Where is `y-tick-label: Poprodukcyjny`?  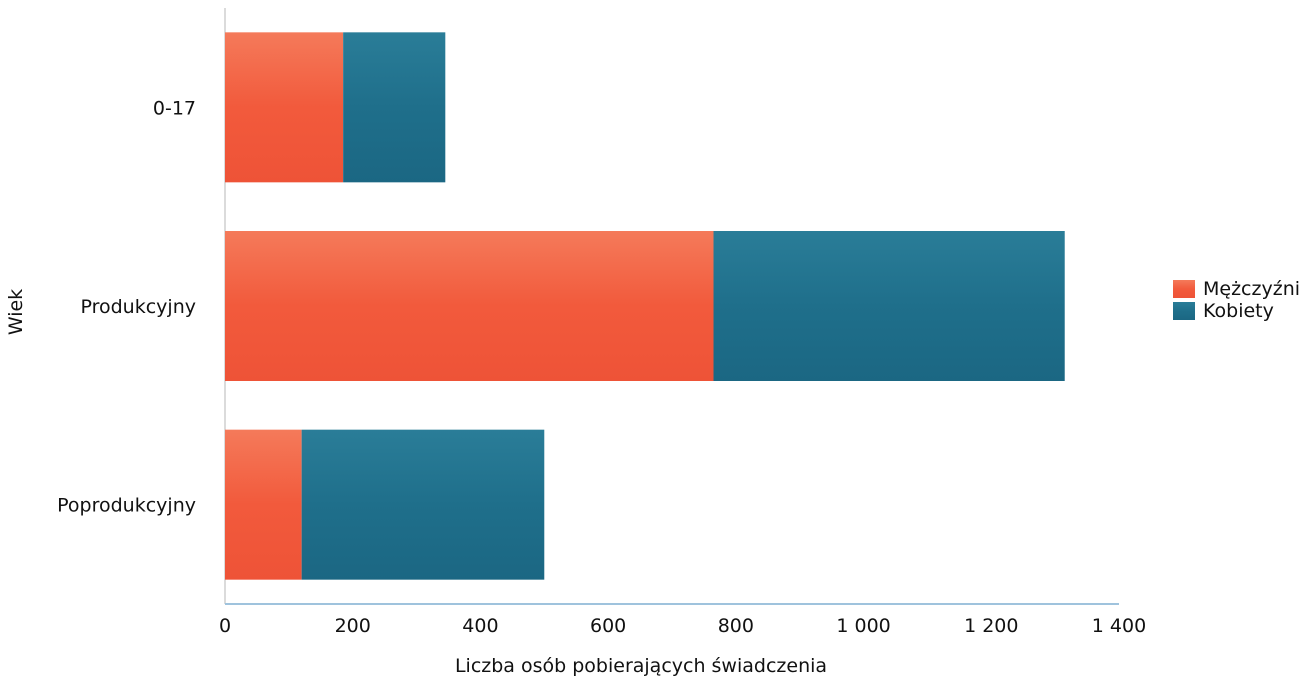
y-tick-label: Poprodukcyjny is located at coordinates (126, 506).